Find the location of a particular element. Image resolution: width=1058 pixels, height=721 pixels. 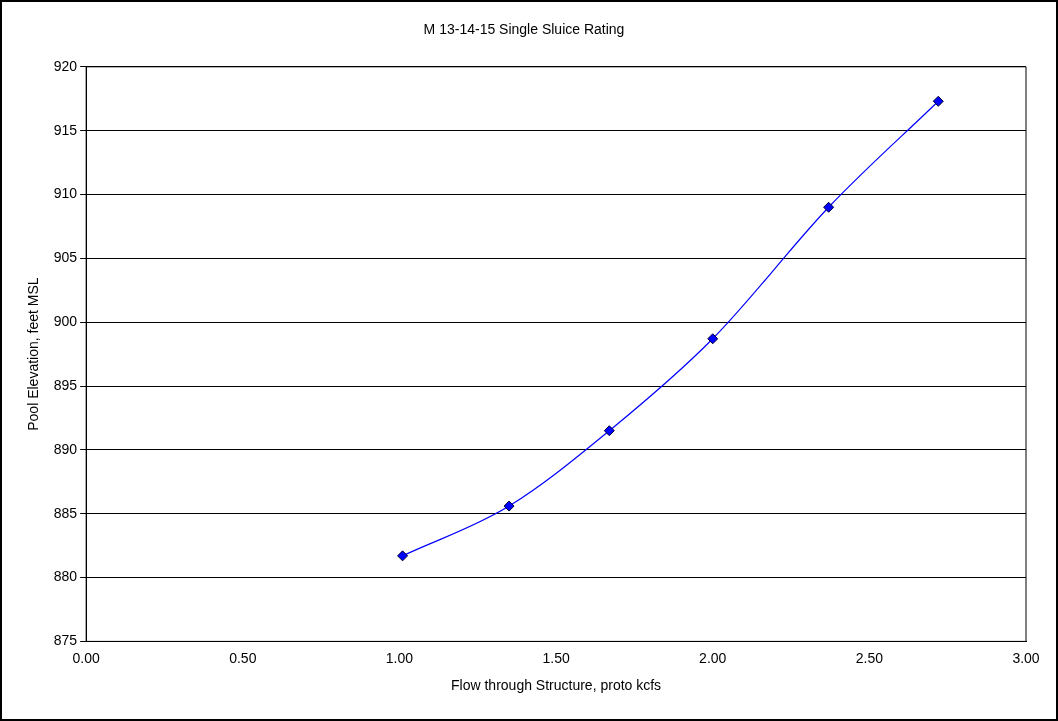

y-axis-title: Pool Elevation, feet MSL is located at coordinates (33, 354).